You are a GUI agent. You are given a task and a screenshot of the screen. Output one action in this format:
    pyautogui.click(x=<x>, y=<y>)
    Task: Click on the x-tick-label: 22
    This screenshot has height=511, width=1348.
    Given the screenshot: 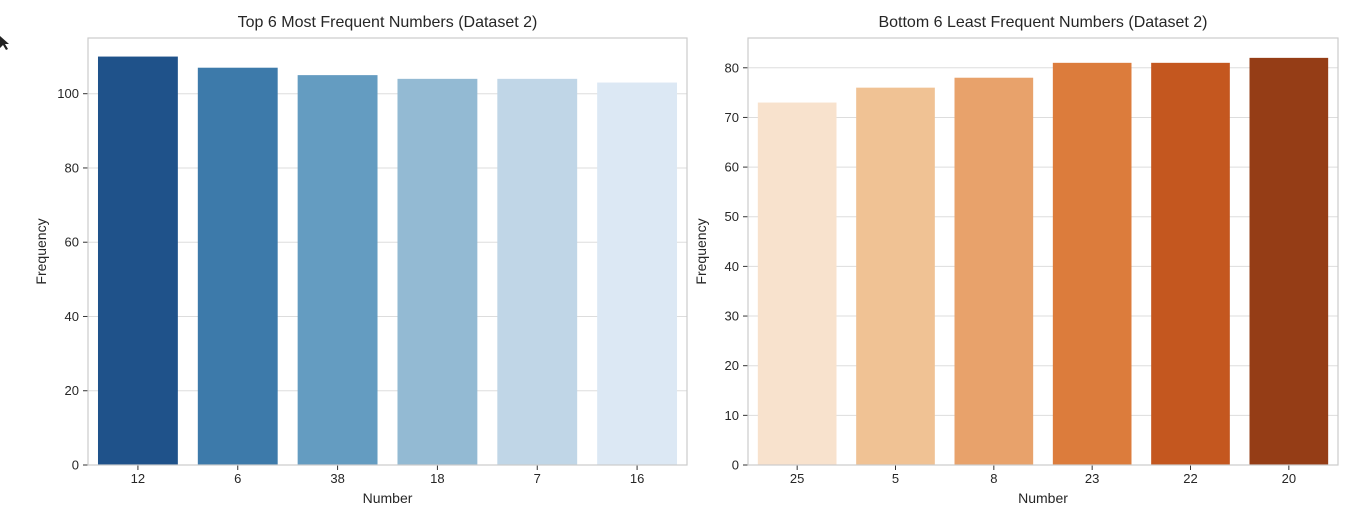 What is the action you would take?
    pyautogui.click(x=1190, y=478)
    